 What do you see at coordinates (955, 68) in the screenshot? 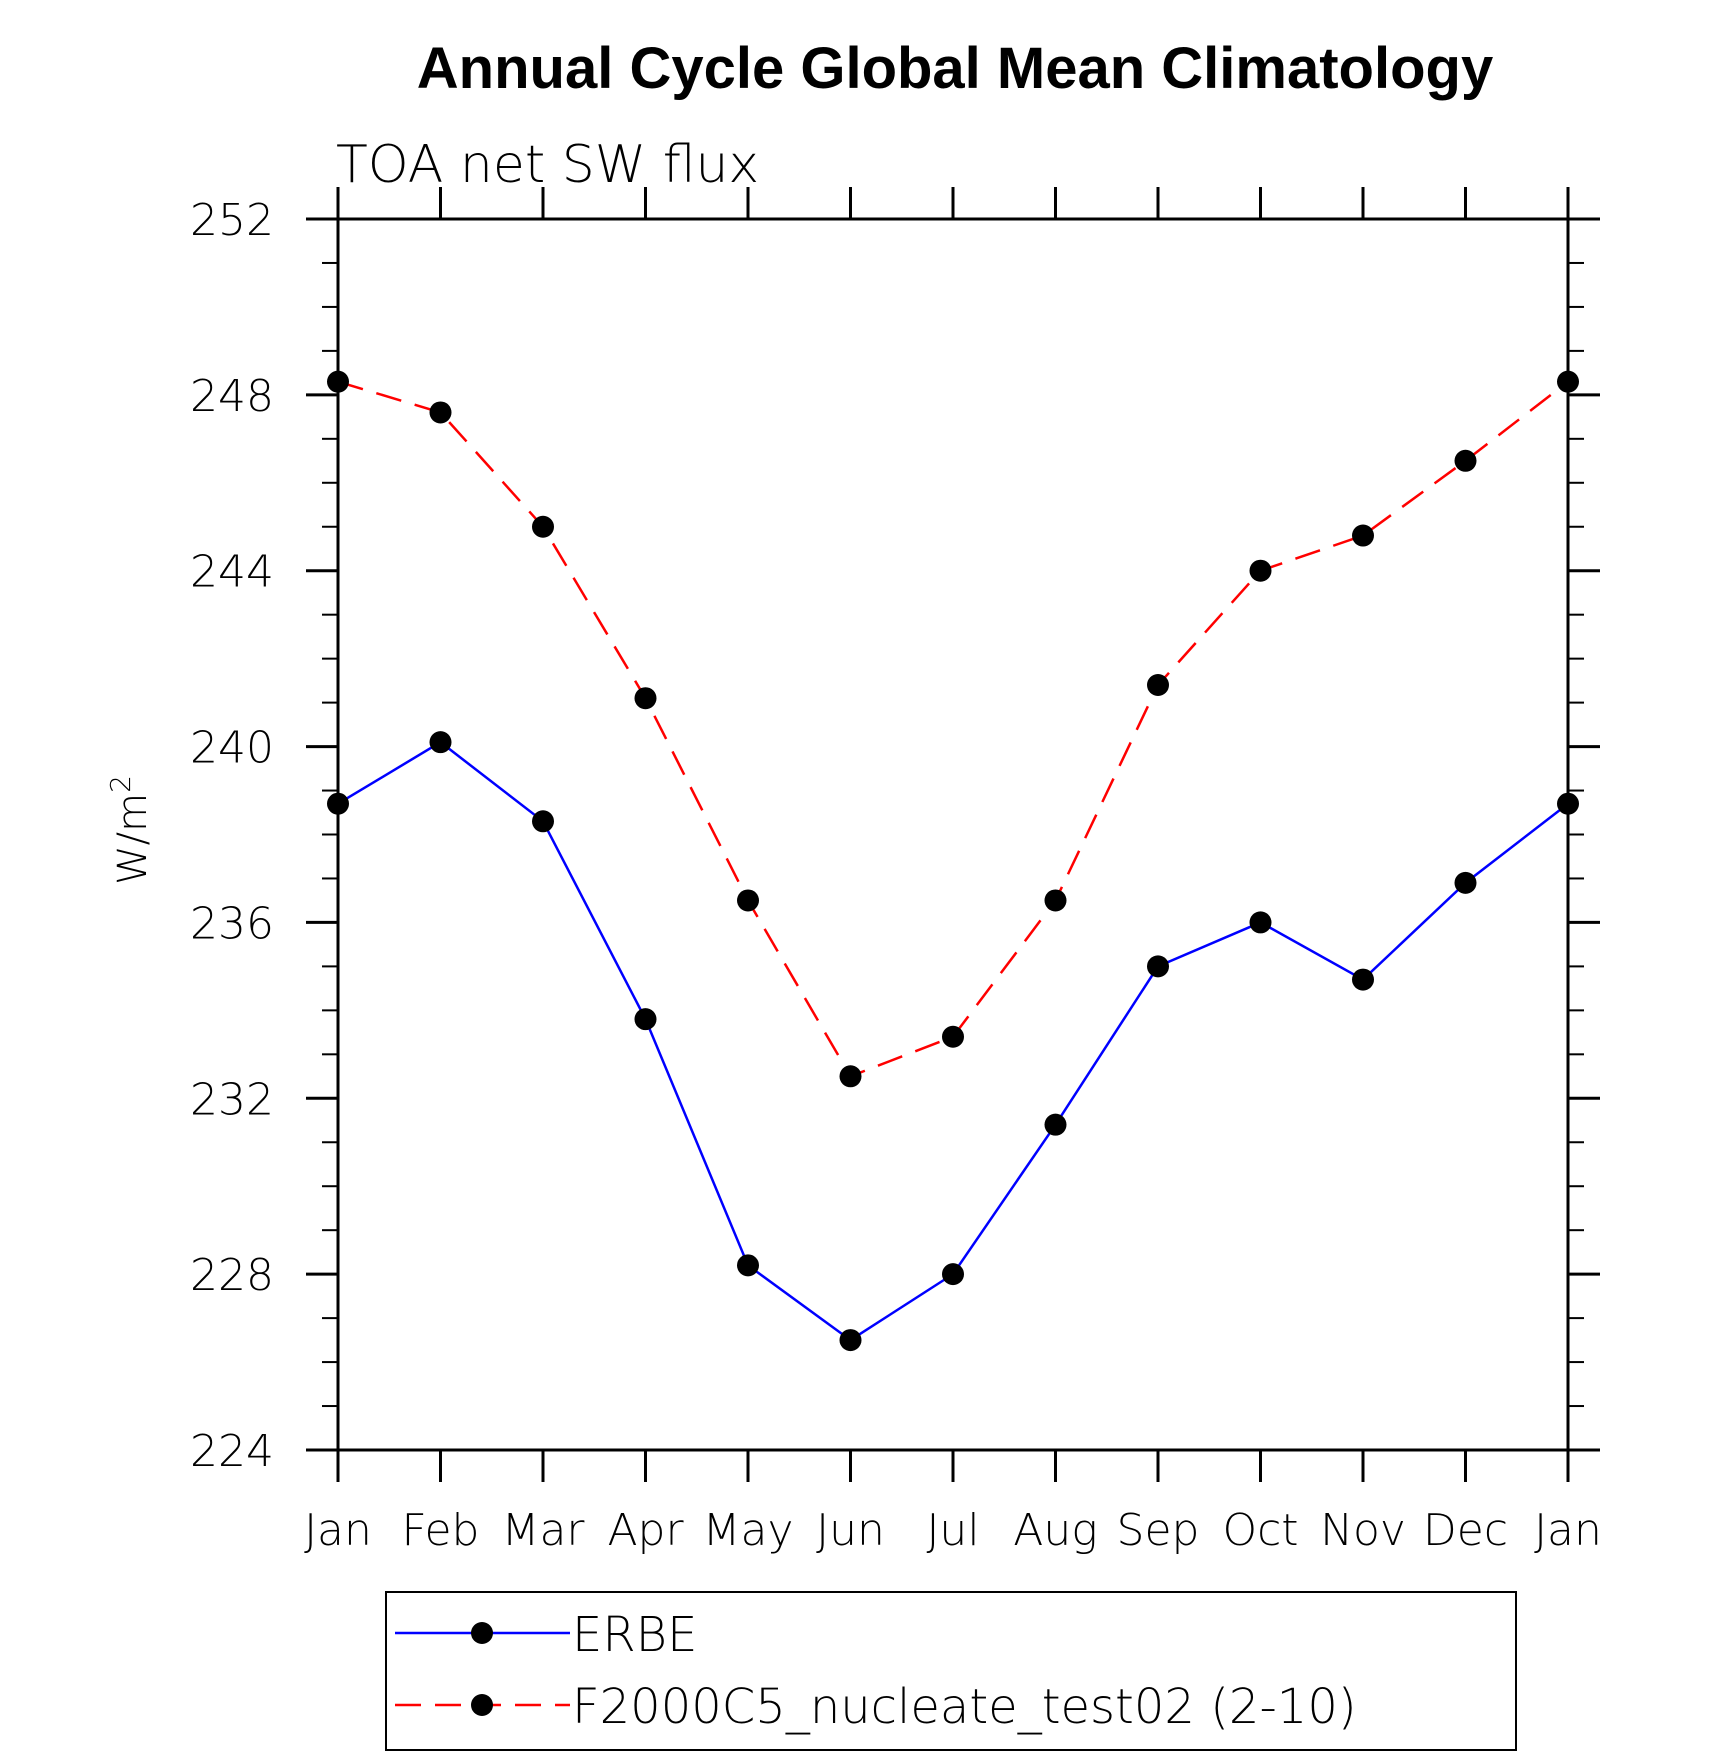
I see `chart-title: Annual Cycle Global Mean Climatology` at bounding box center [955, 68].